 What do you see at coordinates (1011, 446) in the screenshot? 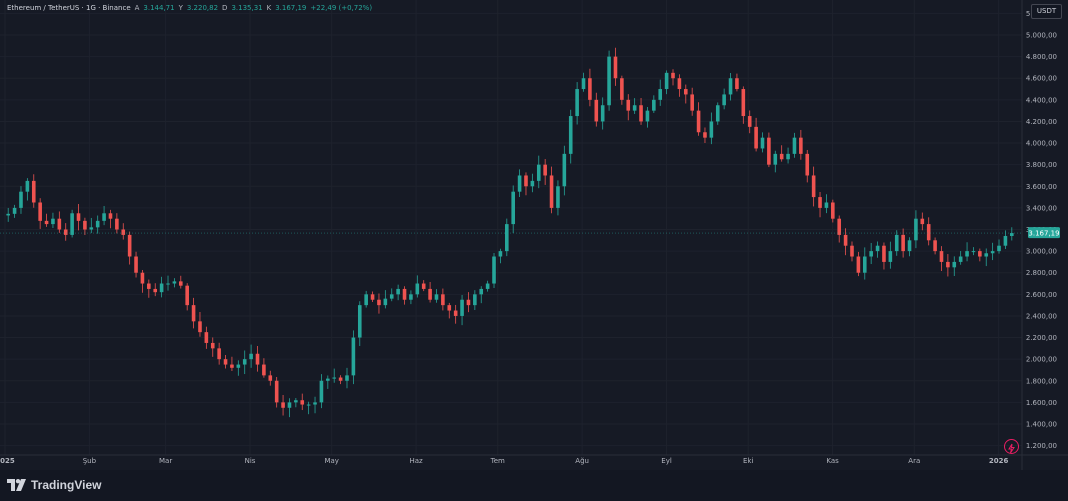
I see `lightning-circle-icon` at bounding box center [1011, 446].